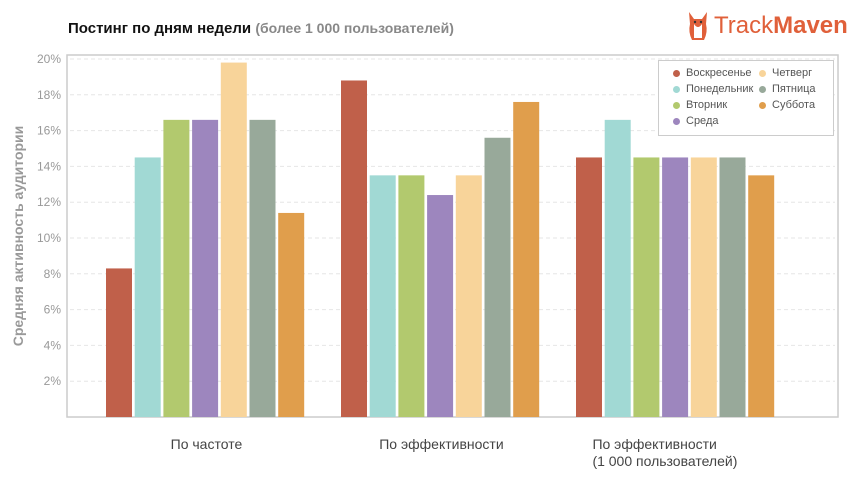 Image resolution: width=855 pixels, height=478 pixels. What do you see at coordinates (702, 121) in the screenshot?
I see `legend-label: Среда` at bounding box center [702, 121].